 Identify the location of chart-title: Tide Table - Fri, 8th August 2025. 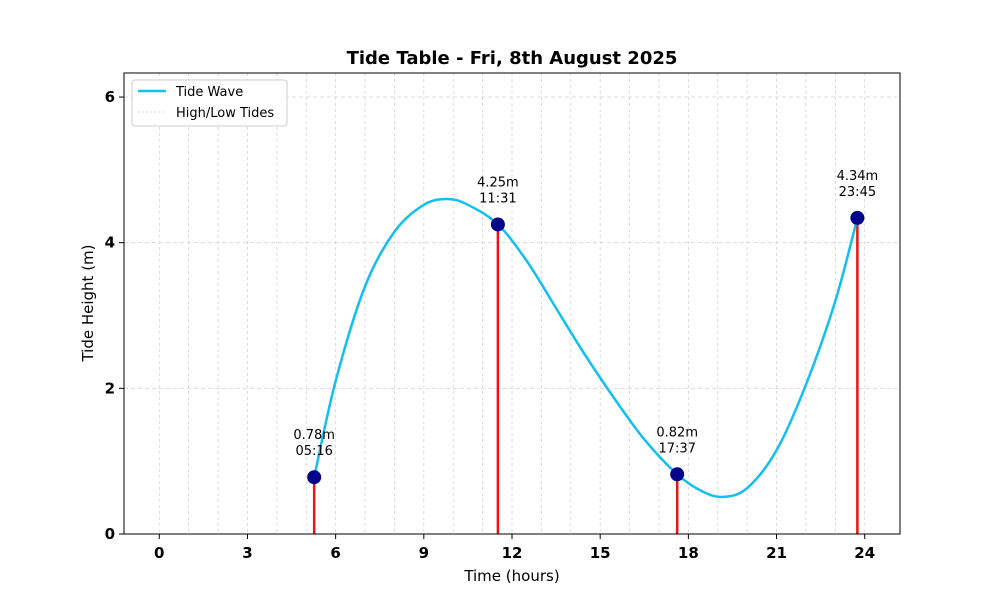
(512, 58).